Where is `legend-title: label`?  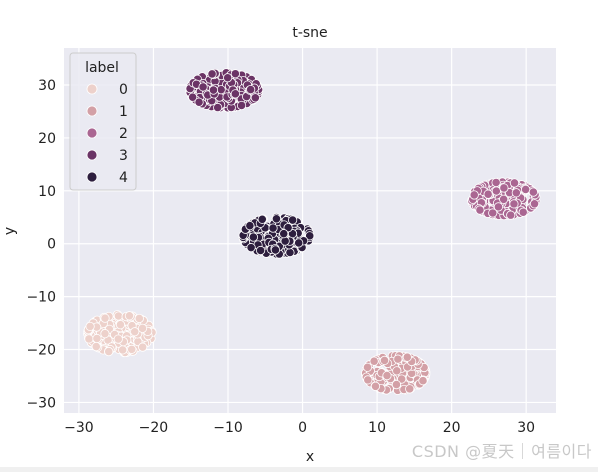 legend-title: label is located at coordinates (102, 68).